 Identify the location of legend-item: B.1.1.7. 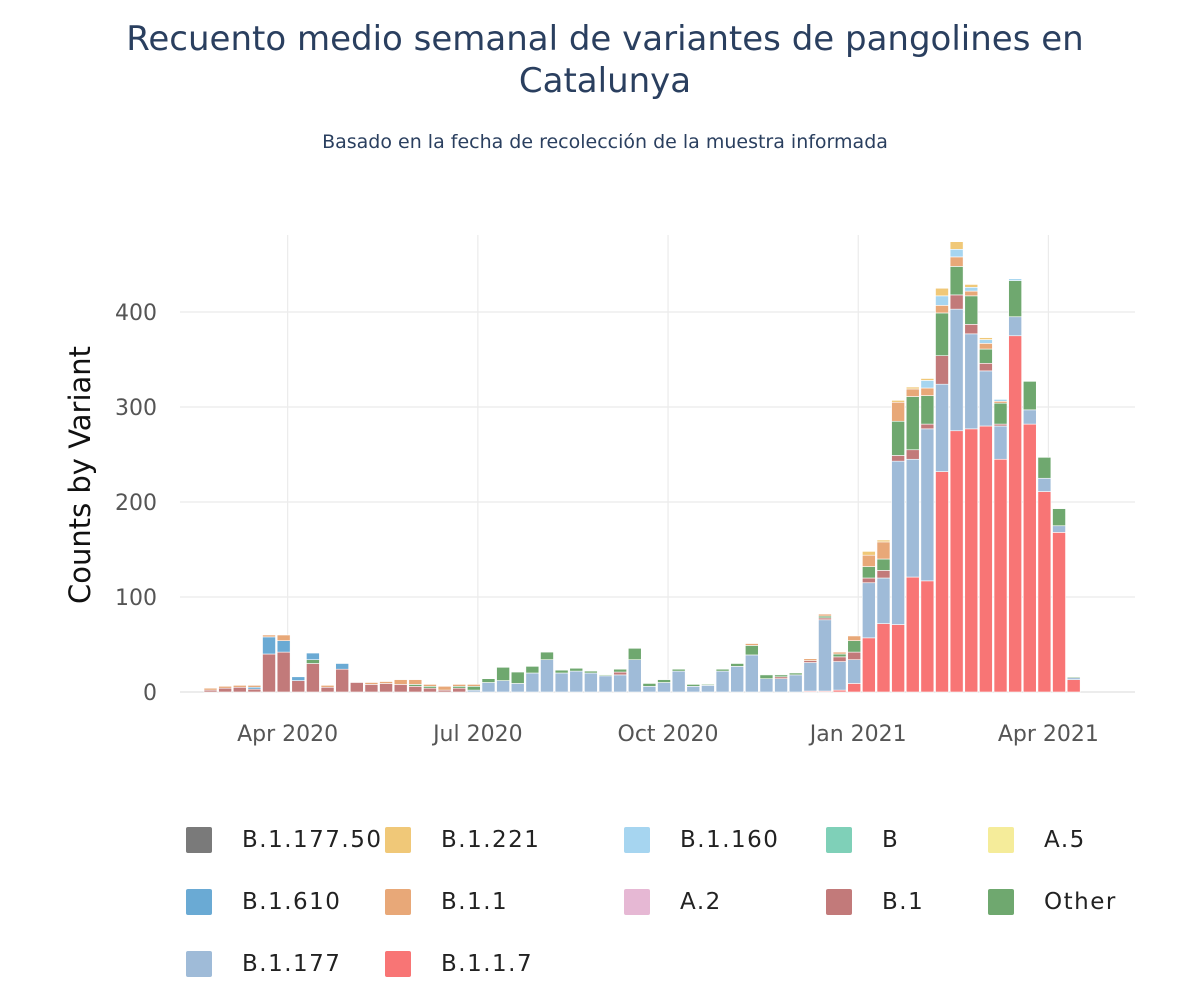
(459, 964).